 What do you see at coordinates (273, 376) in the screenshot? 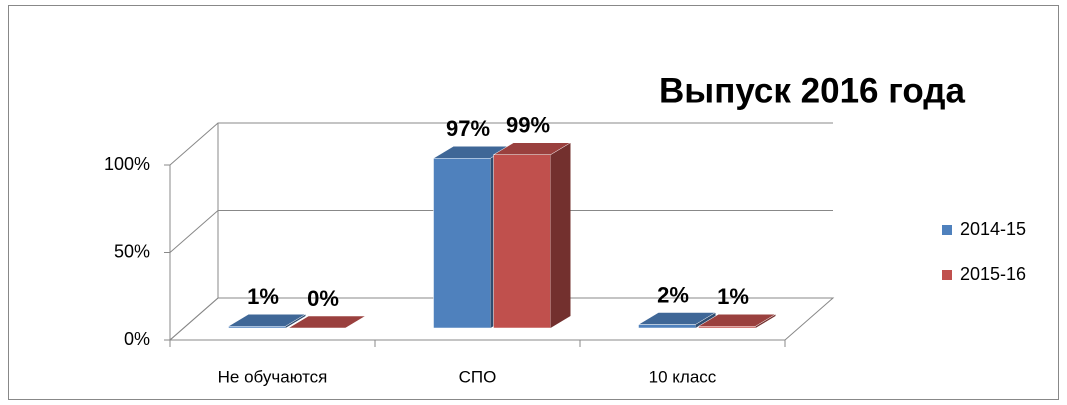
I see `x-tick-label: Не обучаются` at bounding box center [273, 376].